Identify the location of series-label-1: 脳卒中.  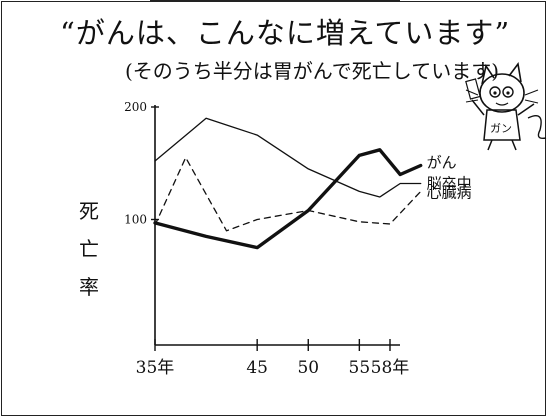
(449, 184).